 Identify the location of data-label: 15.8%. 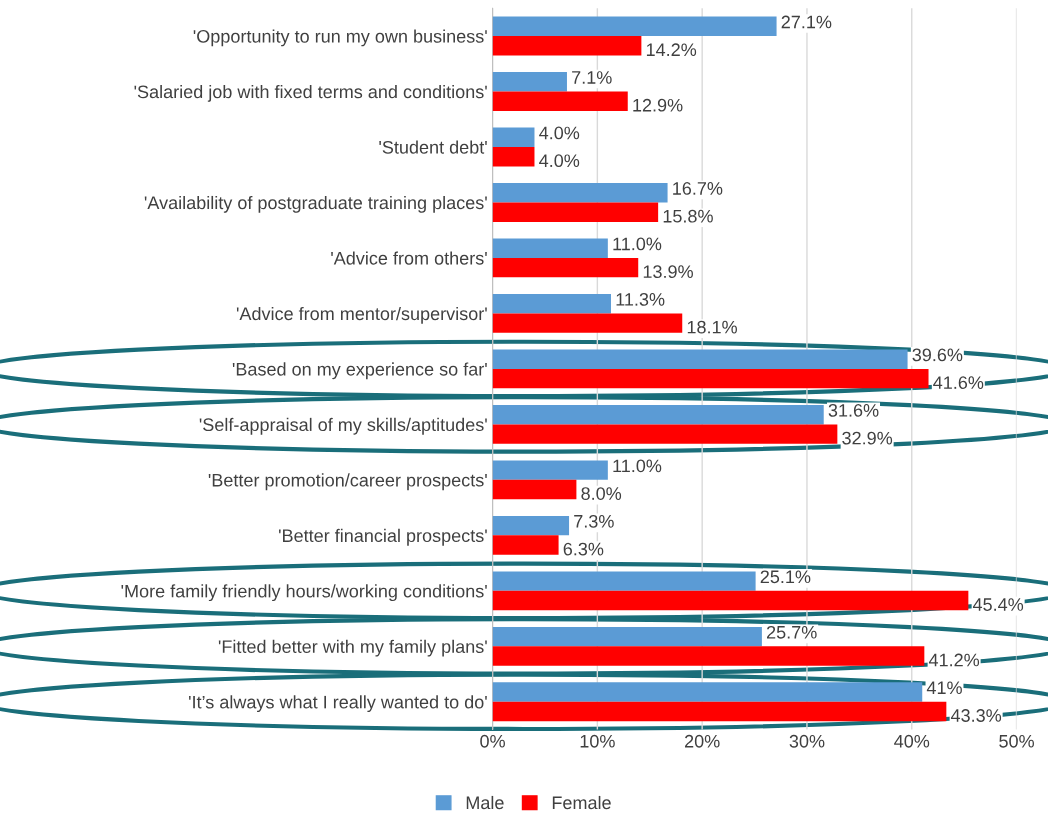
(688, 216).